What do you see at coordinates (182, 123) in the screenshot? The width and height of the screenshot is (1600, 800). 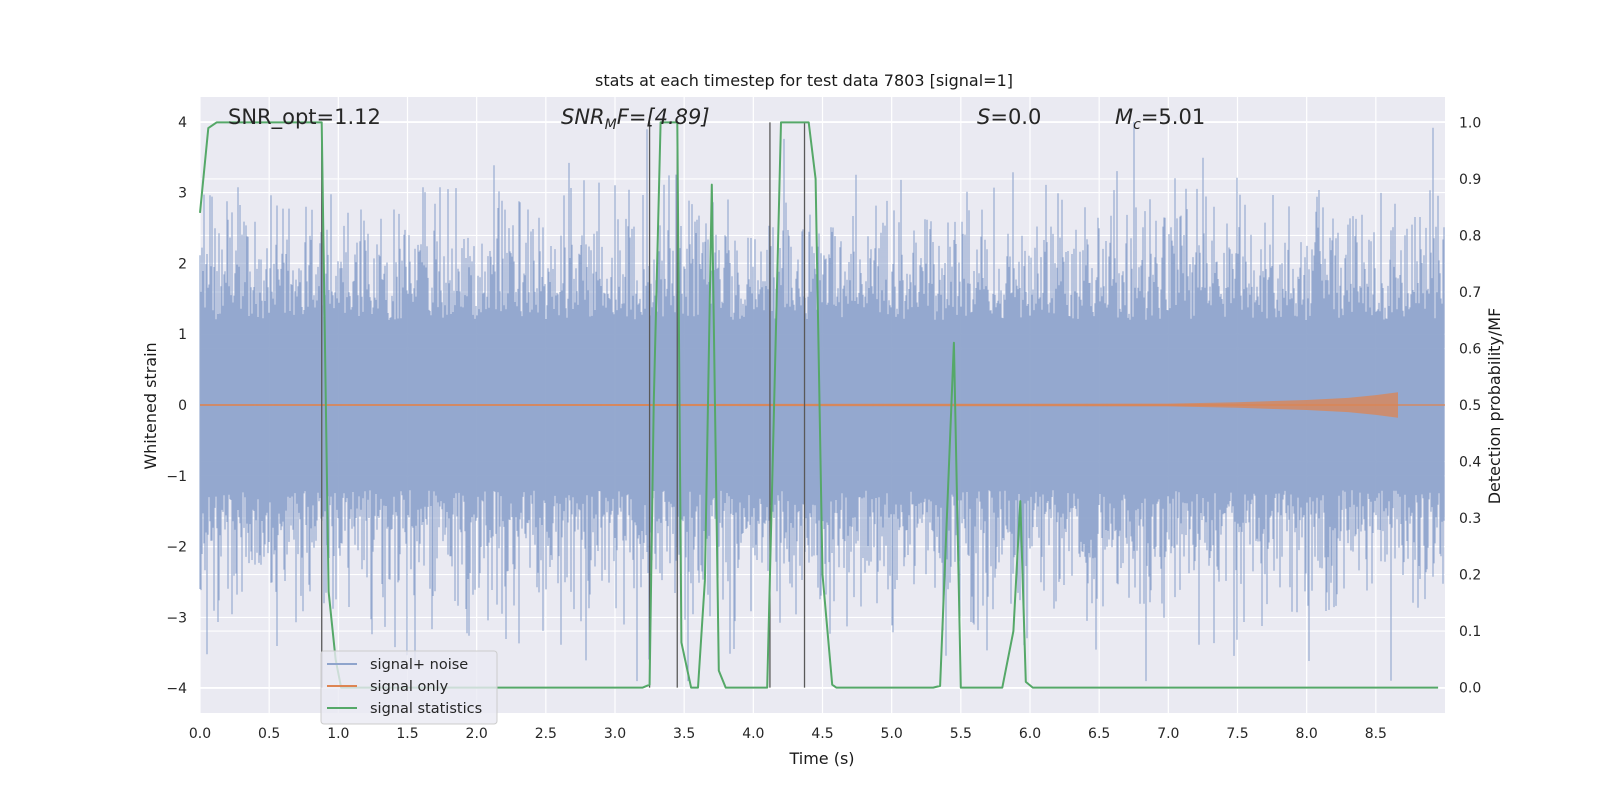 I see `y-left-tick-label: 4` at bounding box center [182, 123].